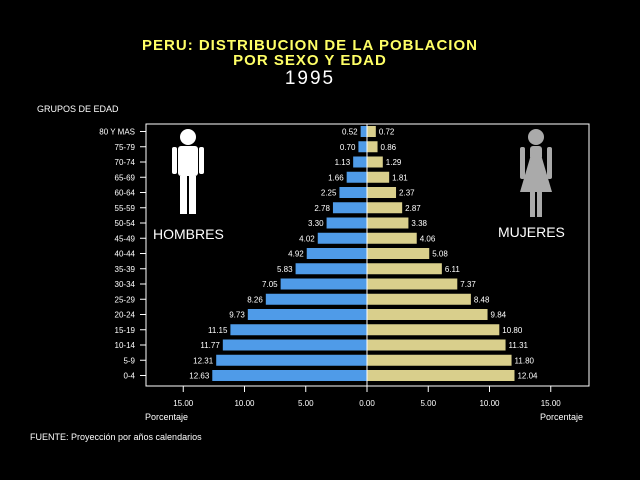 This screenshot has height=480, width=640. Describe the element at coordinates (512, 330) in the screenshot. I see `data-label-women: 10.80` at that location.